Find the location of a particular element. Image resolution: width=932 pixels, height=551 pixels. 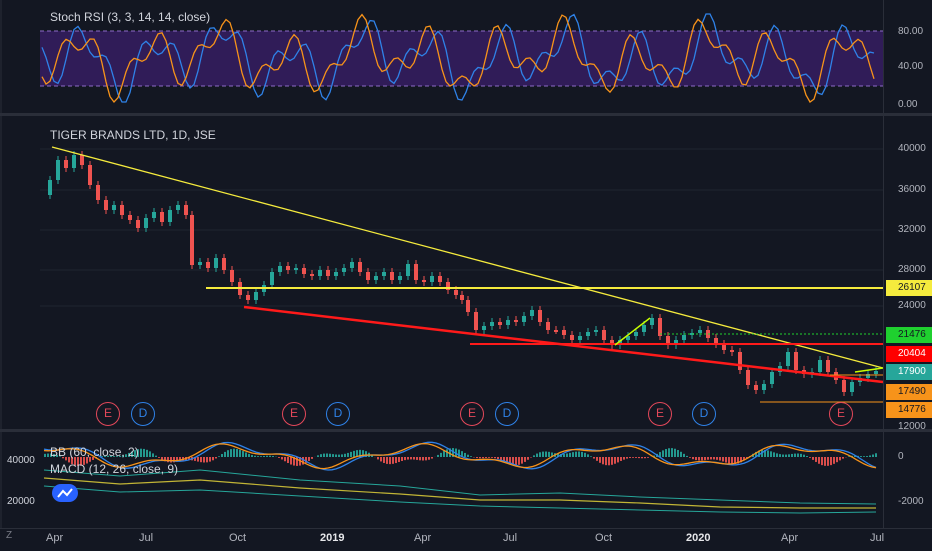

price-tag-21476: 21476 is located at coordinates (909, 335).